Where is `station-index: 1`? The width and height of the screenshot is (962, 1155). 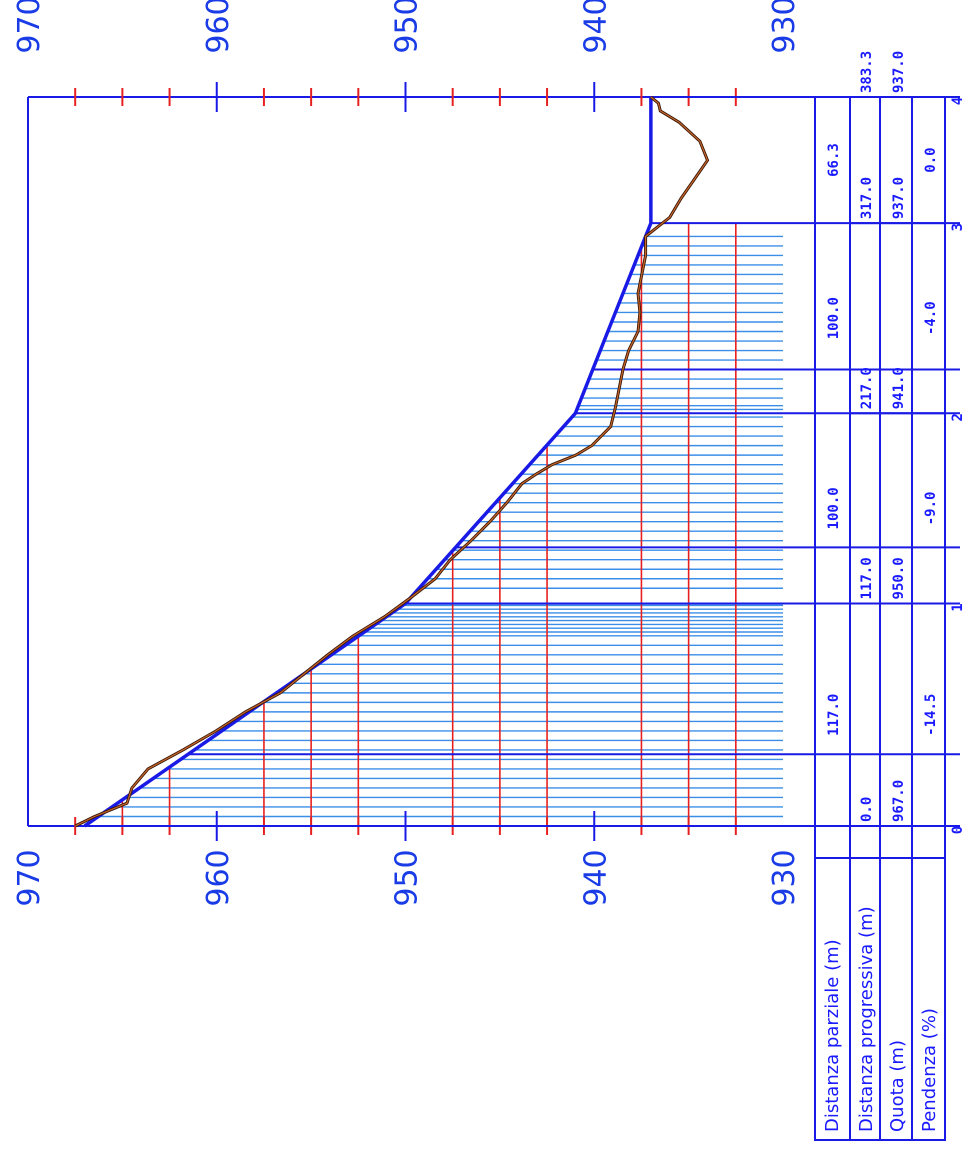
station-index: 1 is located at coordinates (956, 607).